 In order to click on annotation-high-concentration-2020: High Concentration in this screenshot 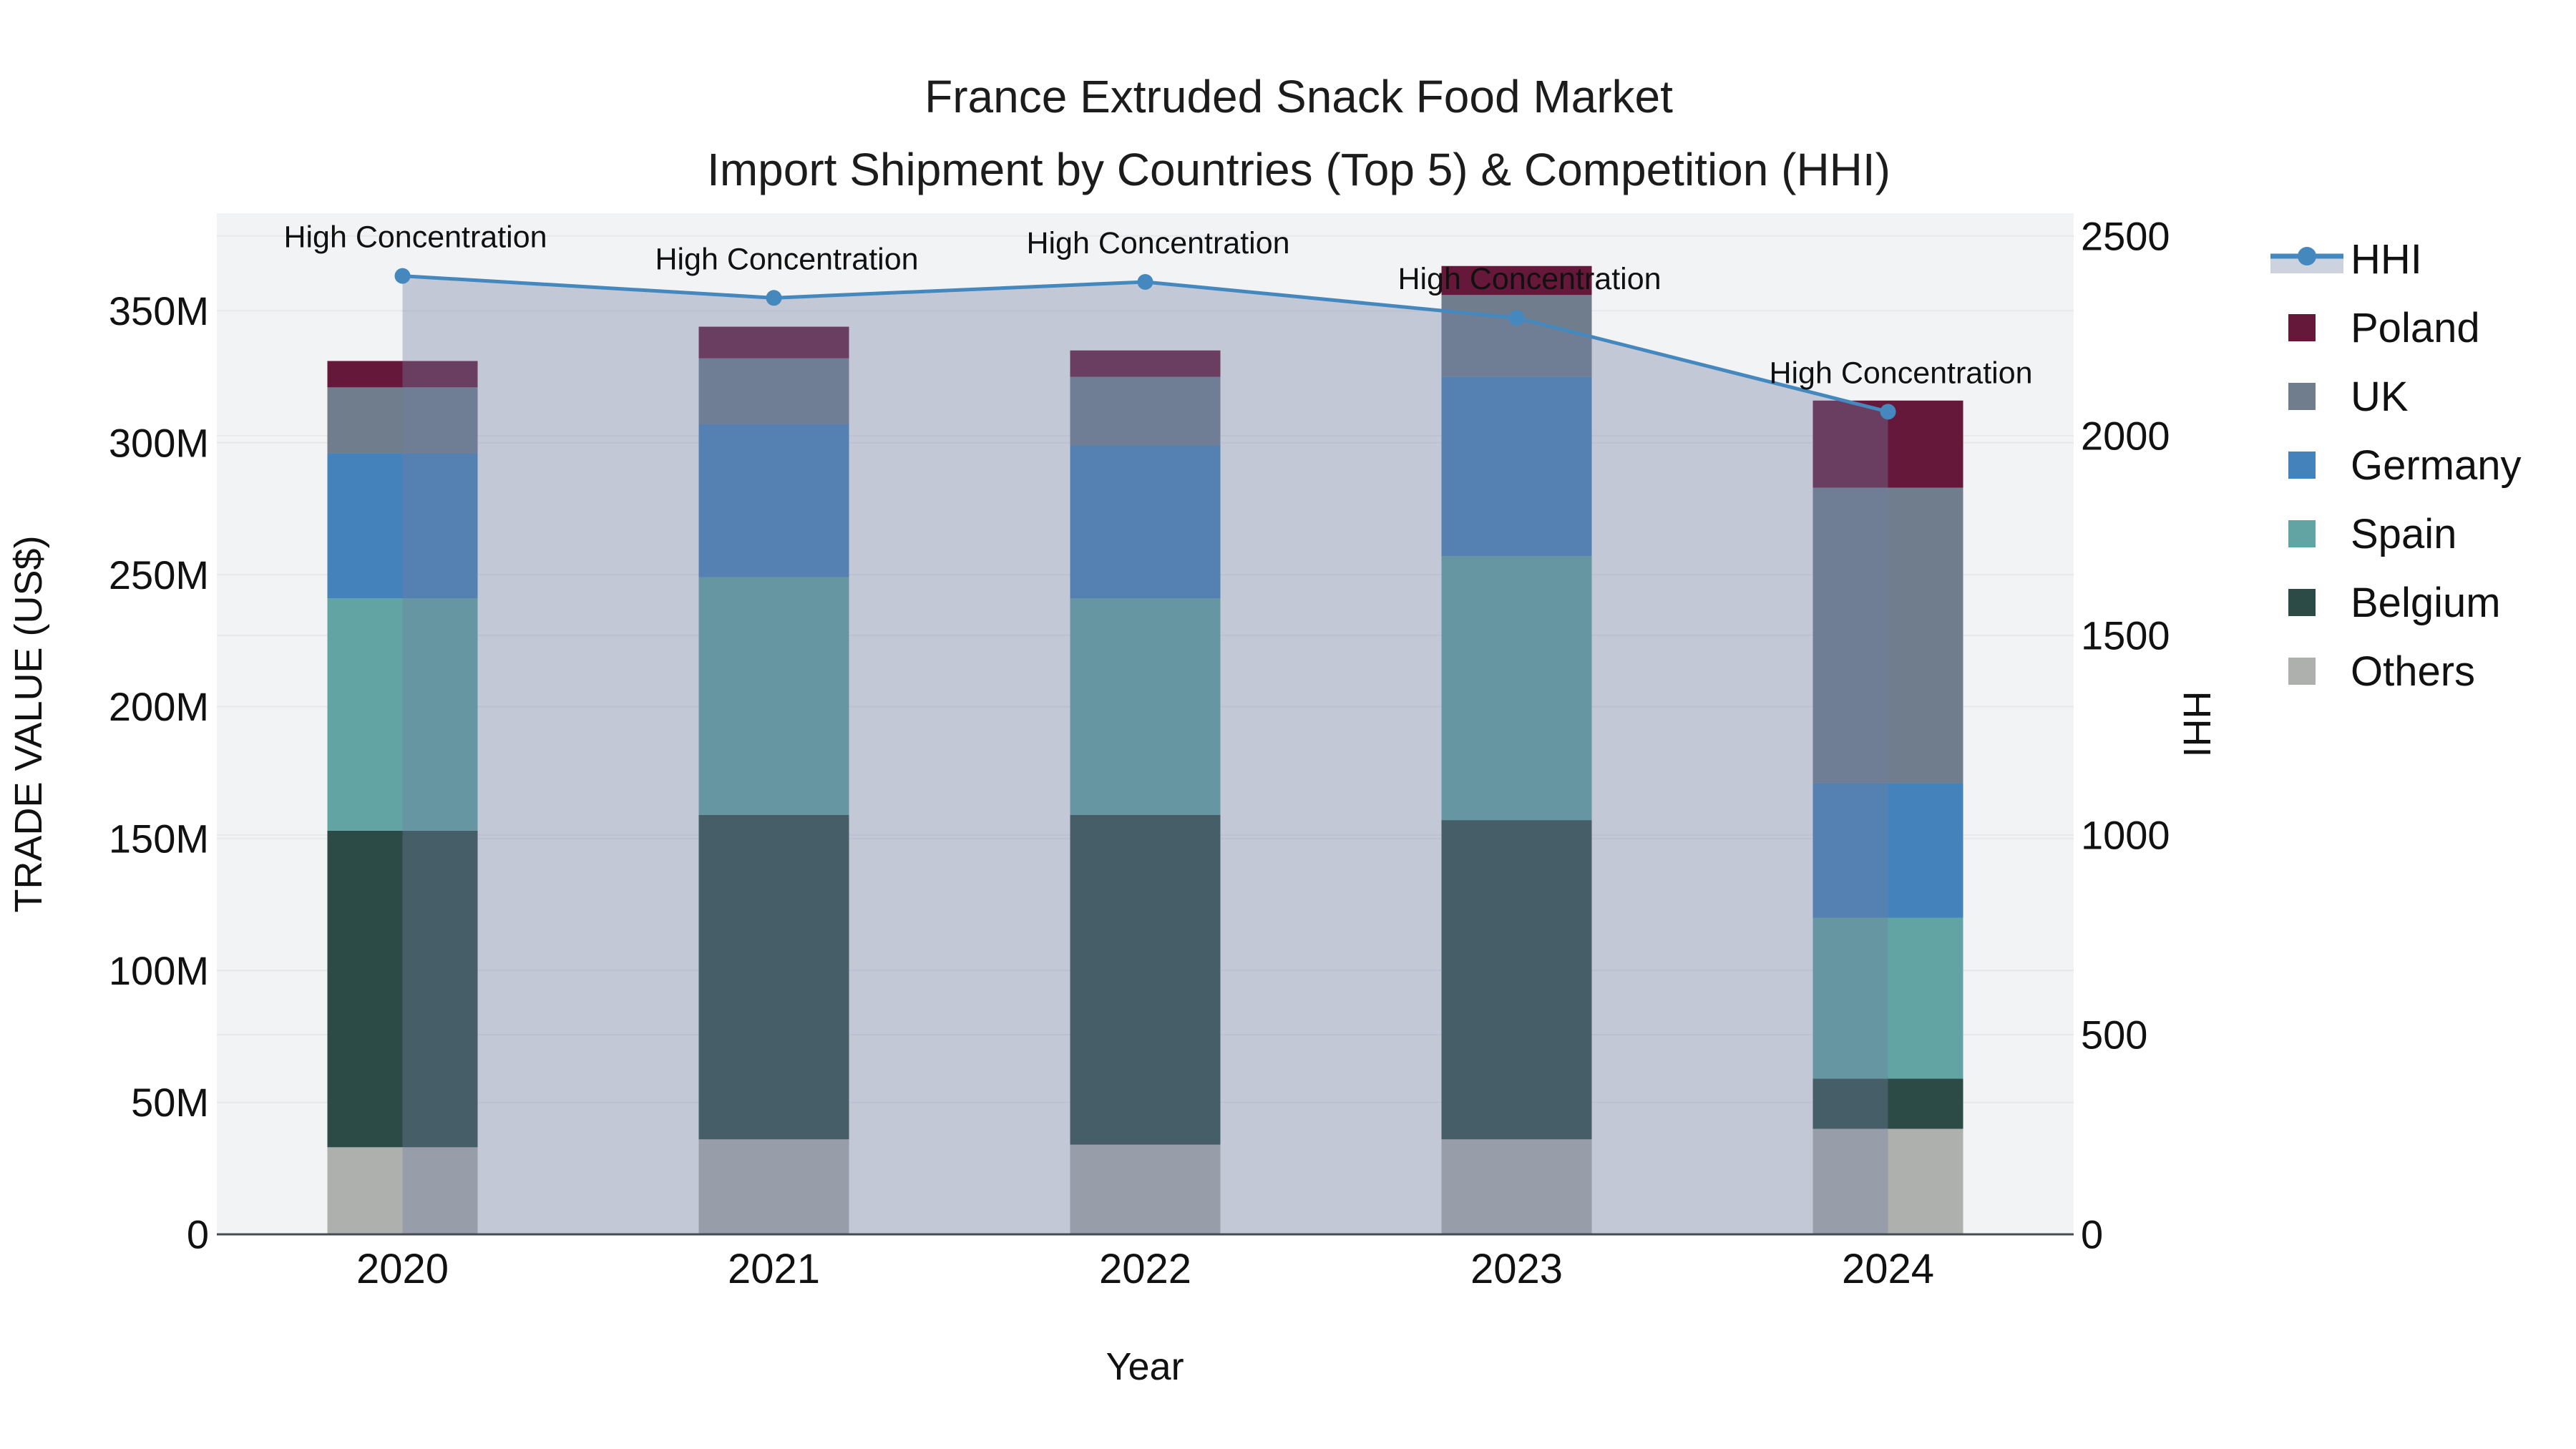, I will do `click(415, 237)`.